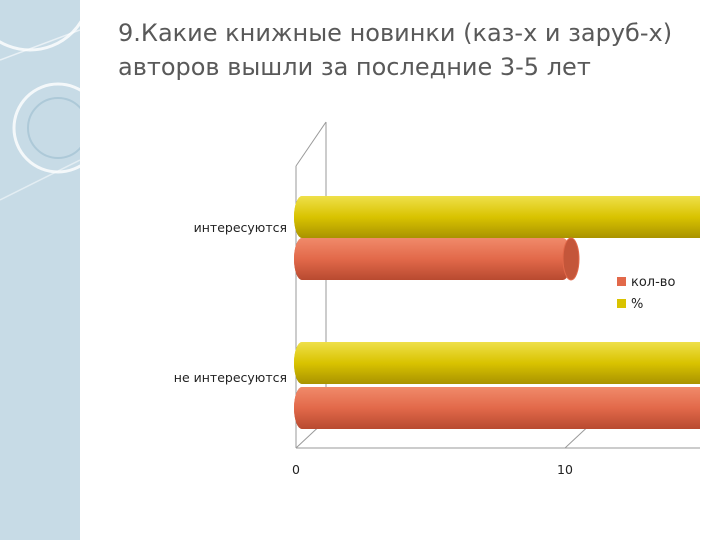 The height and width of the screenshot is (540, 720). Describe the element at coordinates (230, 377) in the screenshot. I see `category-label: не интересуются` at that location.